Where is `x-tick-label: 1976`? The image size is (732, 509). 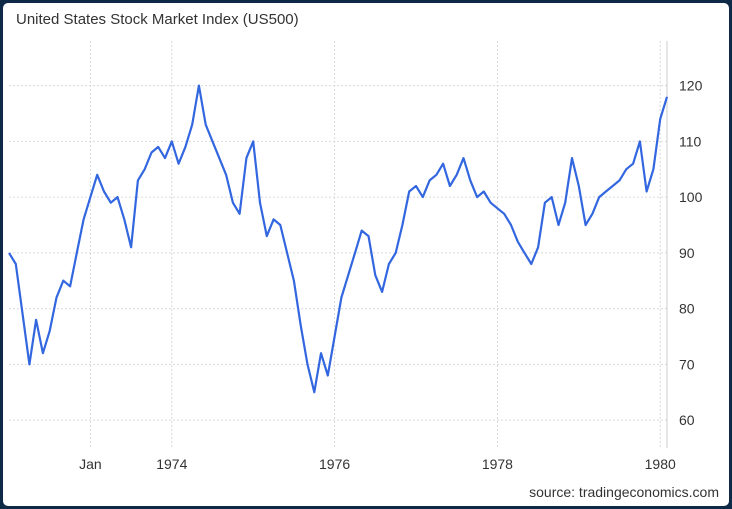 x-tick-label: 1976 is located at coordinates (334, 464).